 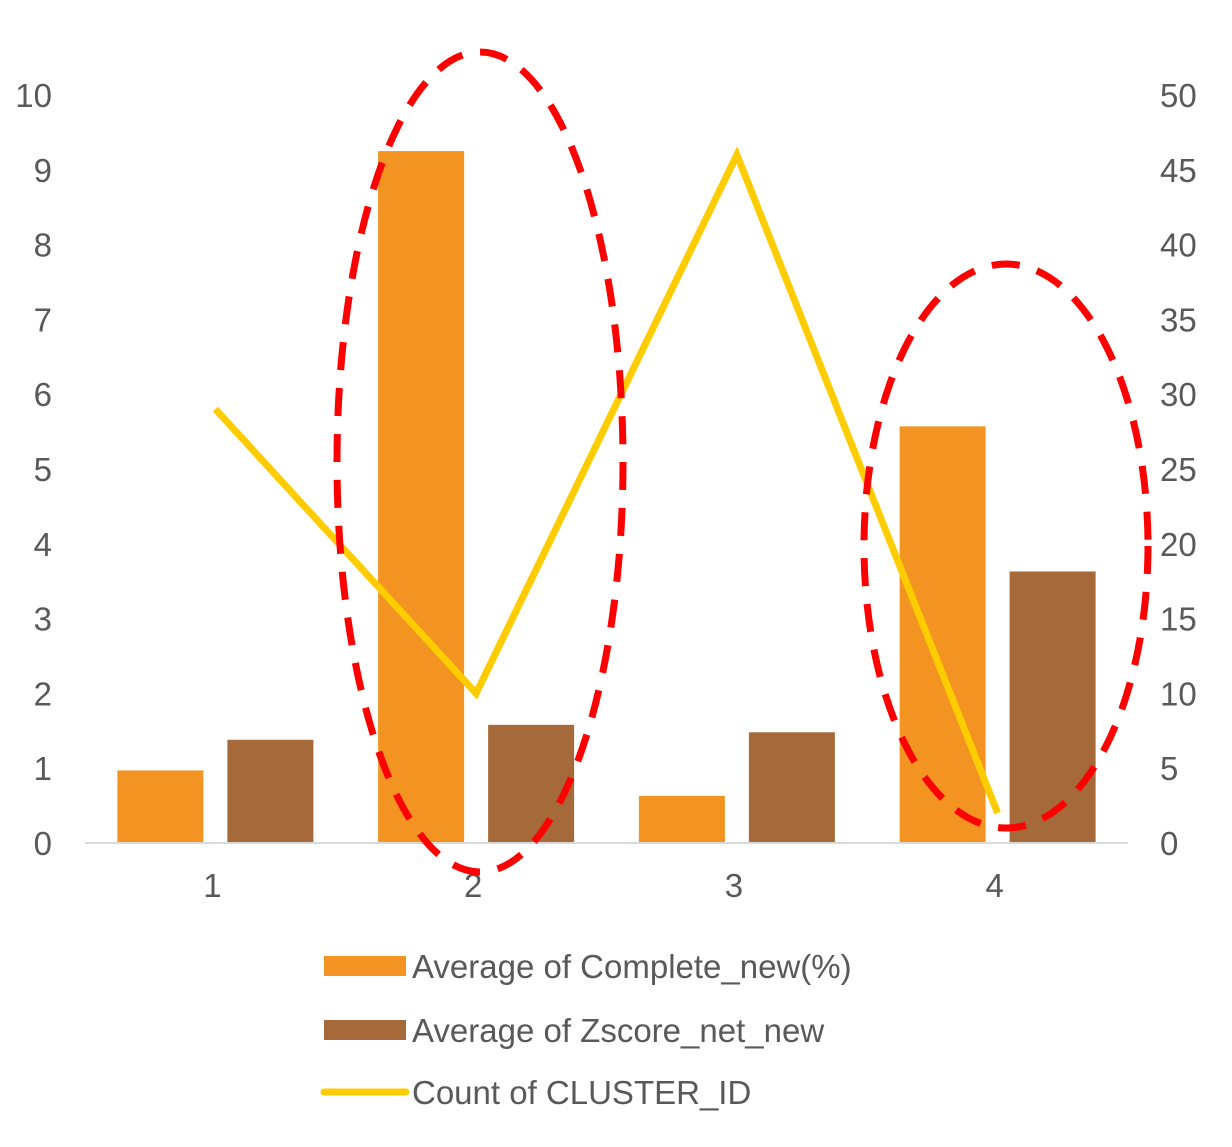 What do you see at coordinates (1178, 544) in the screenshot?
I see `y2-tick-label: 20` at bounding box center [1178, 544].